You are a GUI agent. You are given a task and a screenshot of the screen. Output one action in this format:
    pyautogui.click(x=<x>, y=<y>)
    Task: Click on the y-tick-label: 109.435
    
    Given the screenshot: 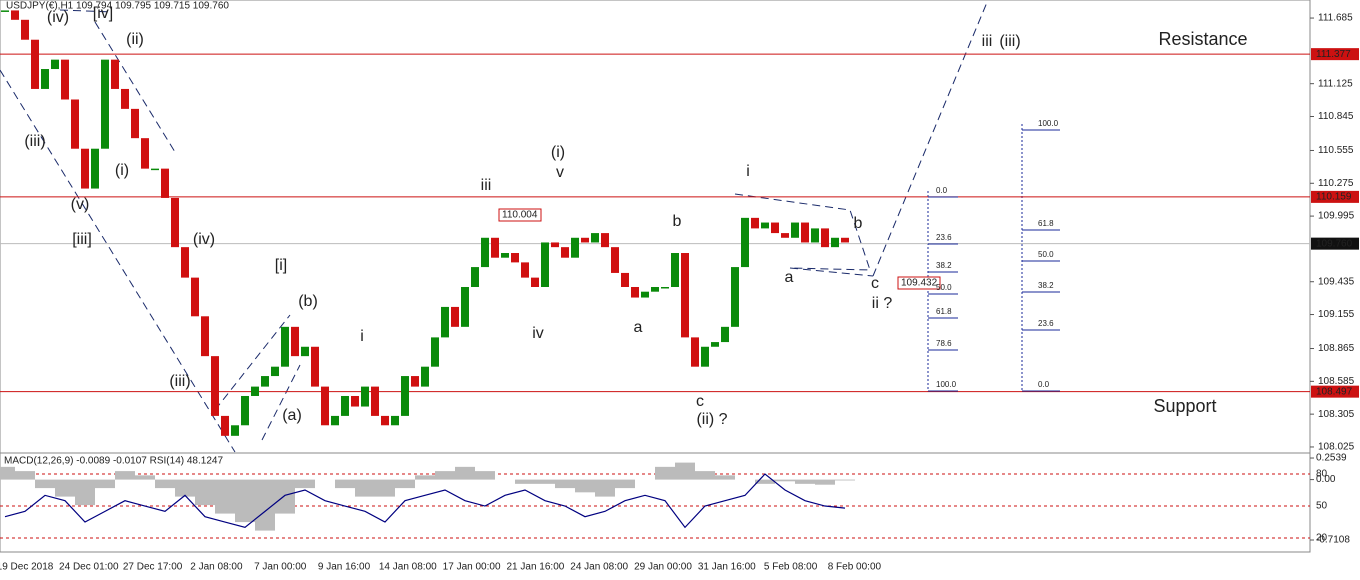 What is the action you would take?
    pyautogui.click(x=1336, y=281)
    